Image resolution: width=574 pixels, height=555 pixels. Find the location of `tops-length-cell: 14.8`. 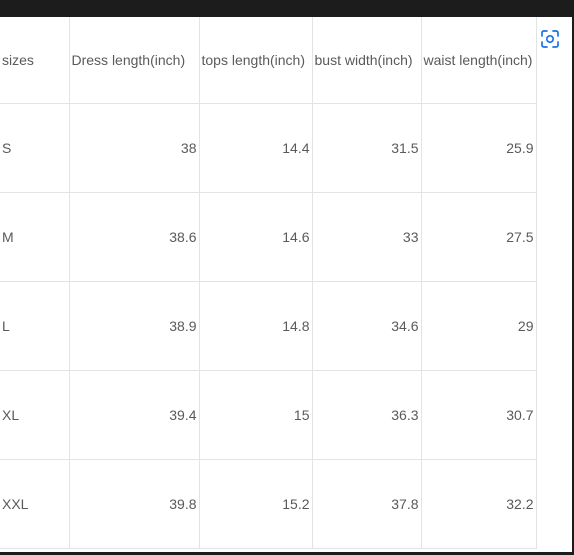

tops-length-cell: 14.8 is located at coordinates (256, 326).